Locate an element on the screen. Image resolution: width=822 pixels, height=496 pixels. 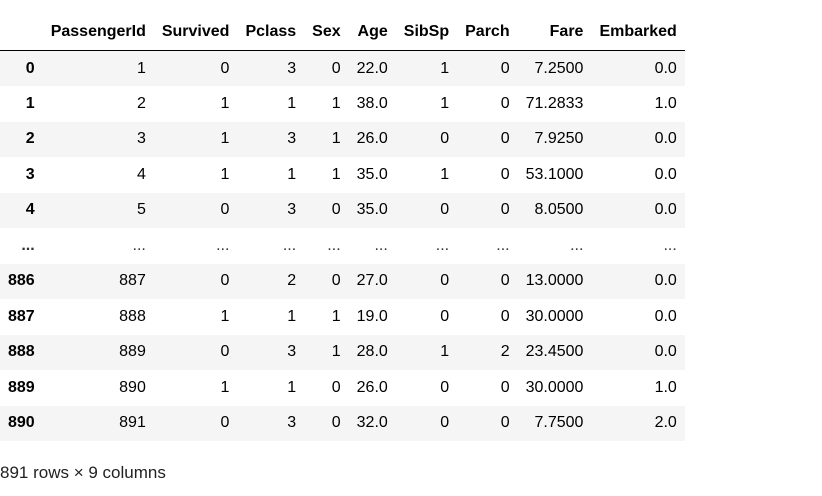
column-header-parch: Parch is located at coordinates (487, 32).